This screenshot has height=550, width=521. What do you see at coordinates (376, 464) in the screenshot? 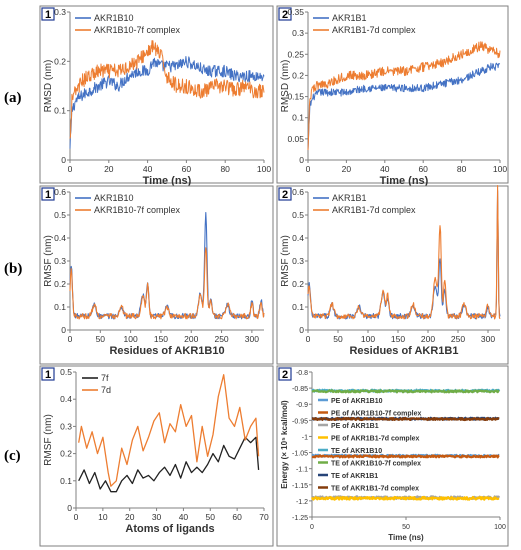
I see `legend-entry: TE of AKR1B10-7f complex` at bounding box center [376, 464].